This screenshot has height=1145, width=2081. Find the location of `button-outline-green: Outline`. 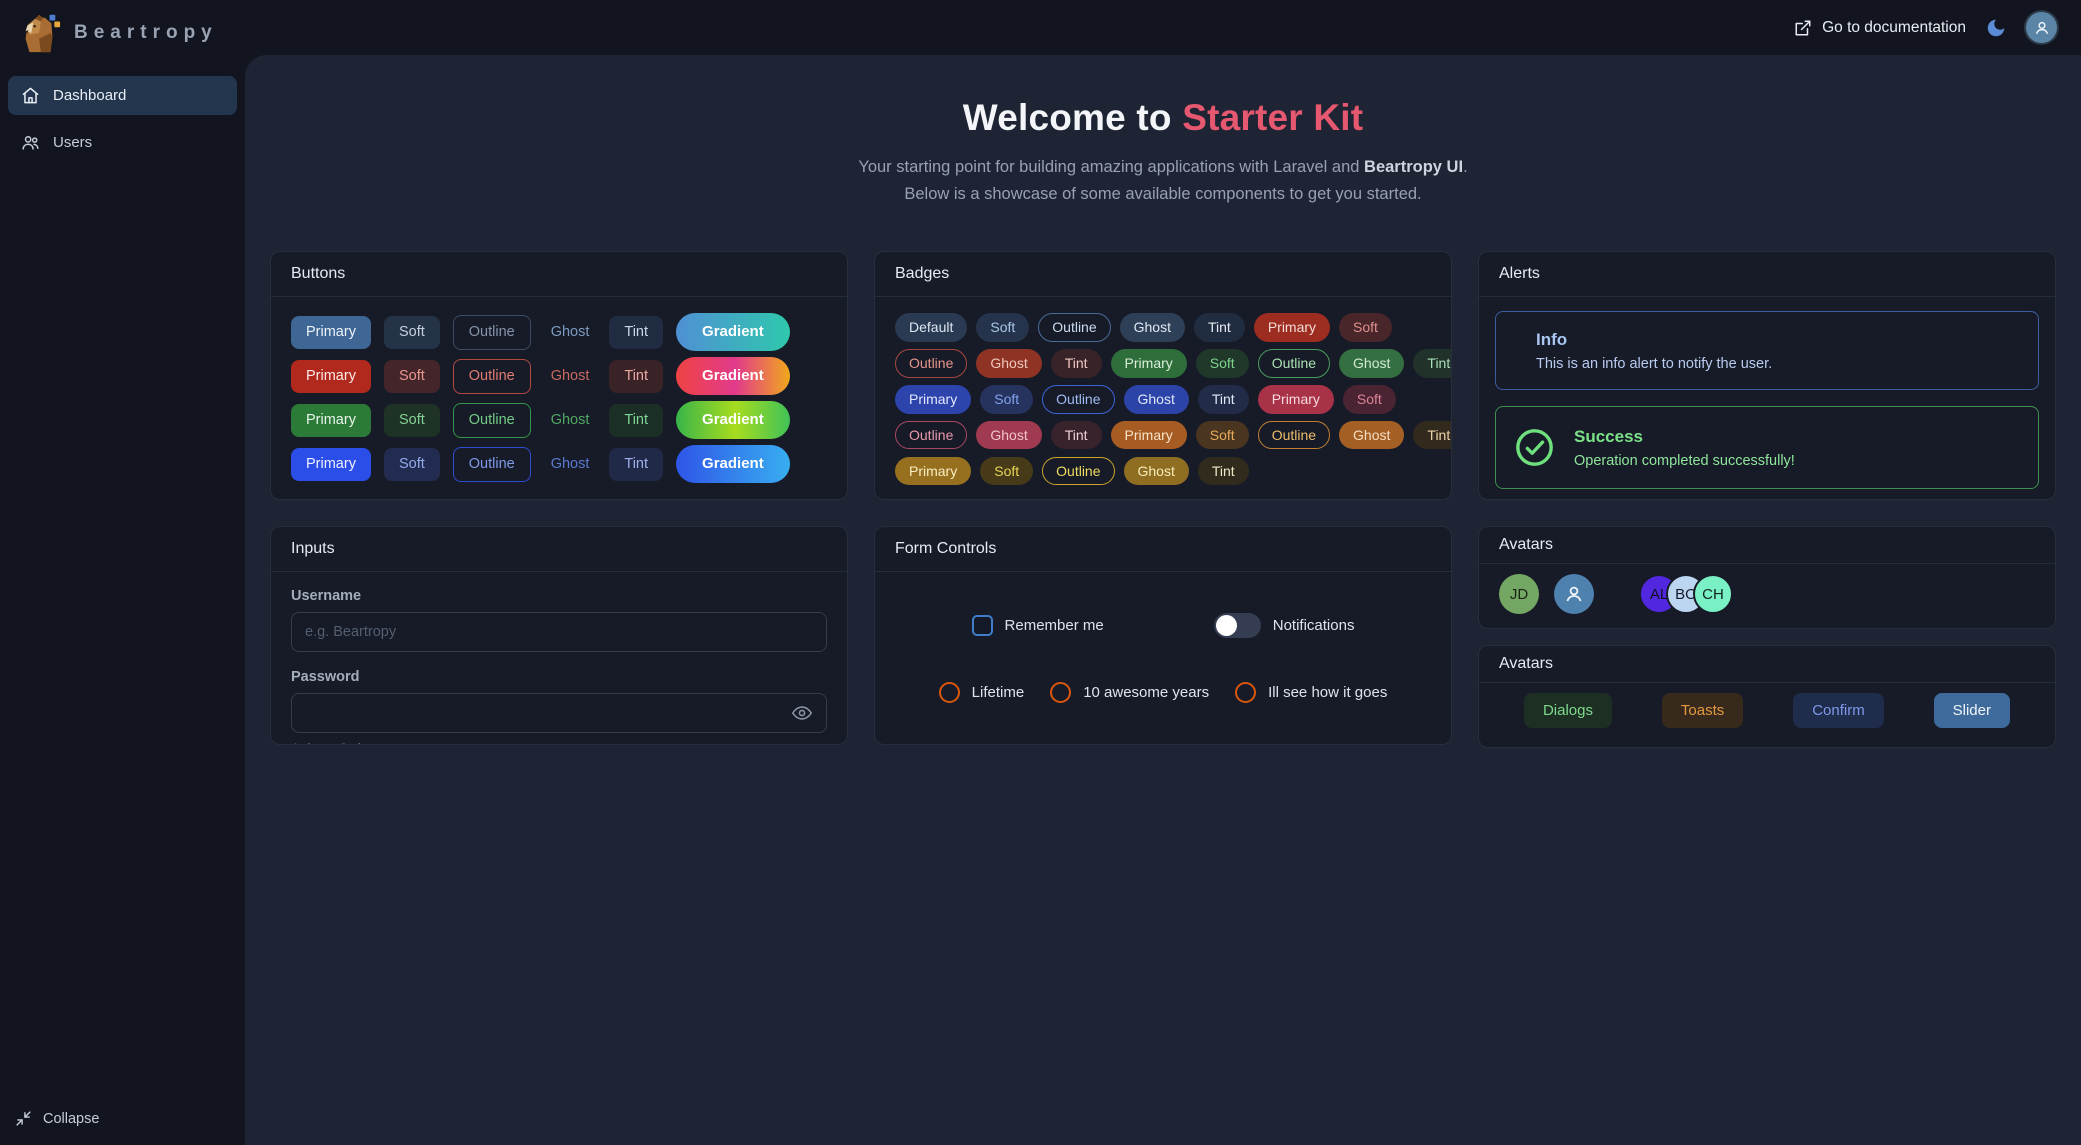

button-outline-green: Outline is located at coordinates (491, 420).